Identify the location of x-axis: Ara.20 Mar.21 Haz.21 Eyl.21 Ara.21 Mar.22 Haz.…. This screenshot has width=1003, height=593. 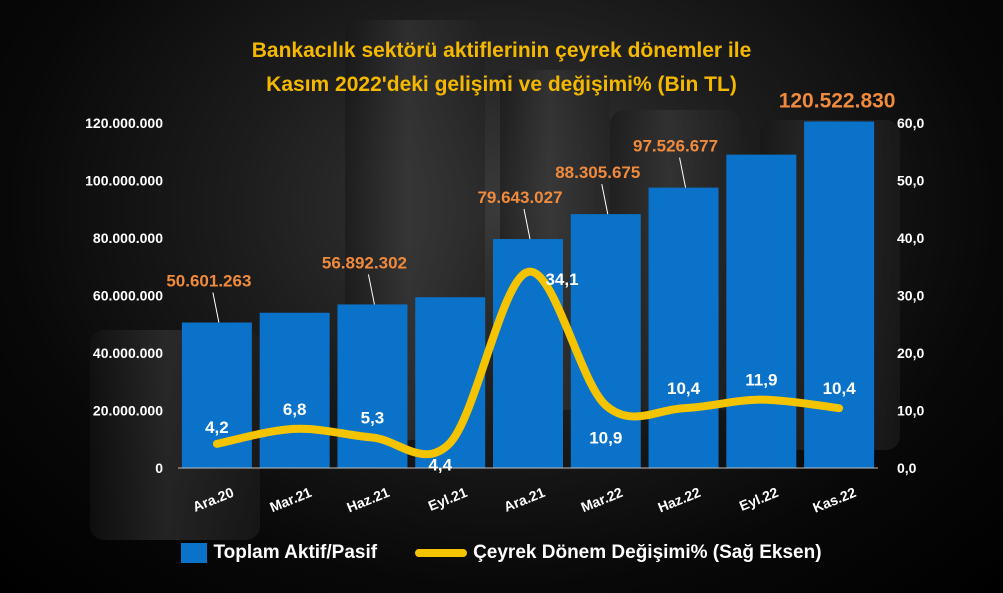
(524, 500).